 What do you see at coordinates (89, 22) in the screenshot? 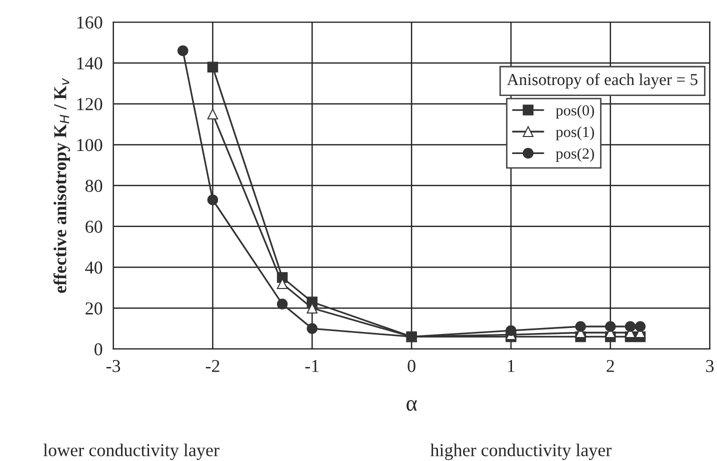
I see `y-tick-label: 160` at bounding box center [89, 22].